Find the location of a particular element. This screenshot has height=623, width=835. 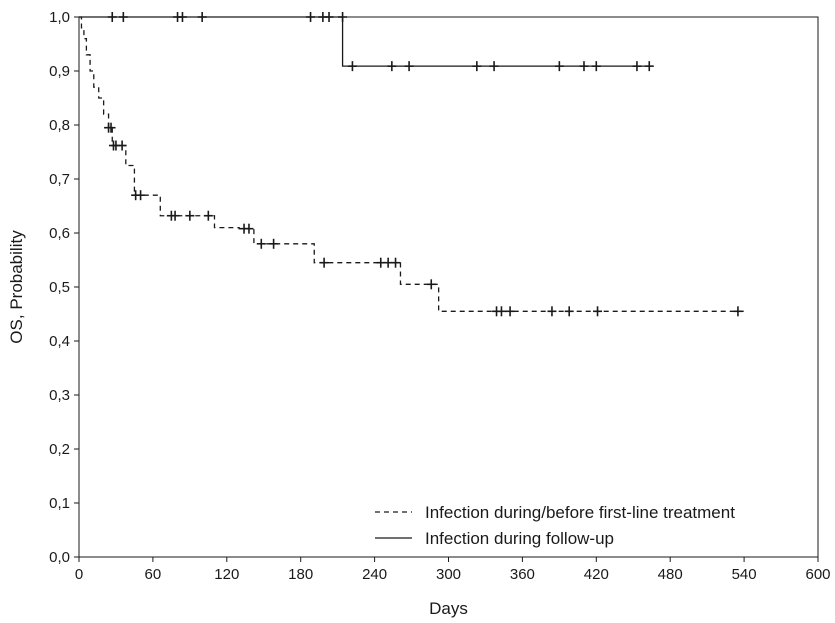

y-tick-label: 0,9 is located at coordinates (59, 71).